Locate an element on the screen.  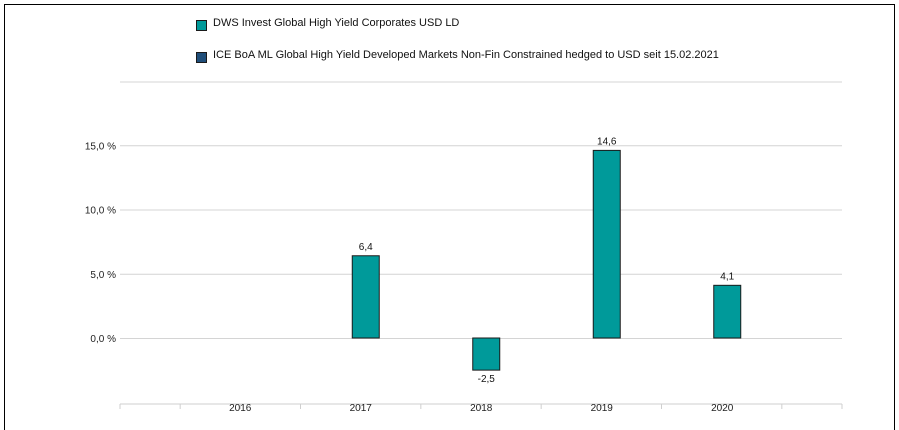
data-label: 4,1 is located at coordinates (727, 276).